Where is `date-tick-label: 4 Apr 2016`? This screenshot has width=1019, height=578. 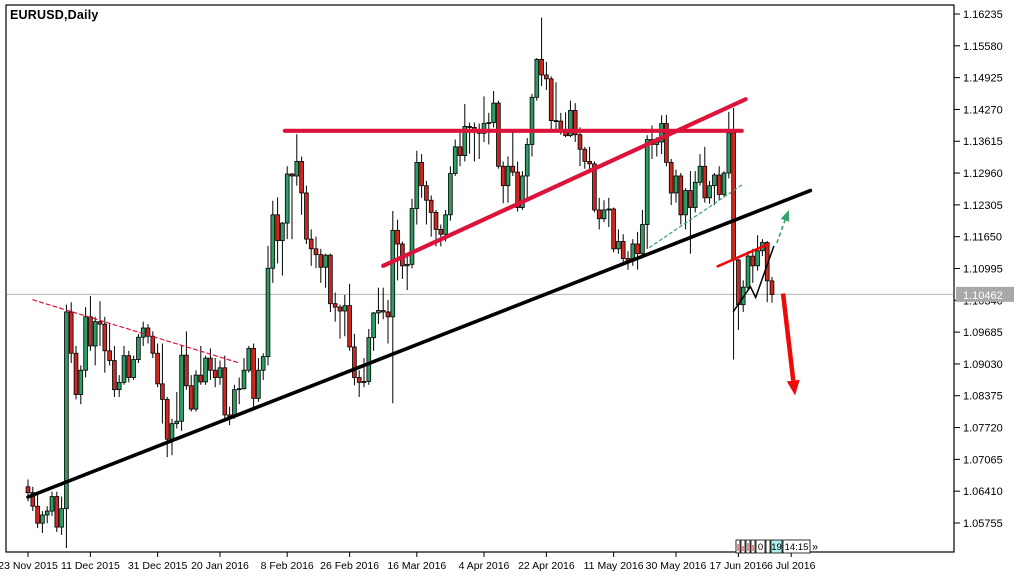 date-tick-label: 4 Apr 2016 is located at coordinates (484, 566).